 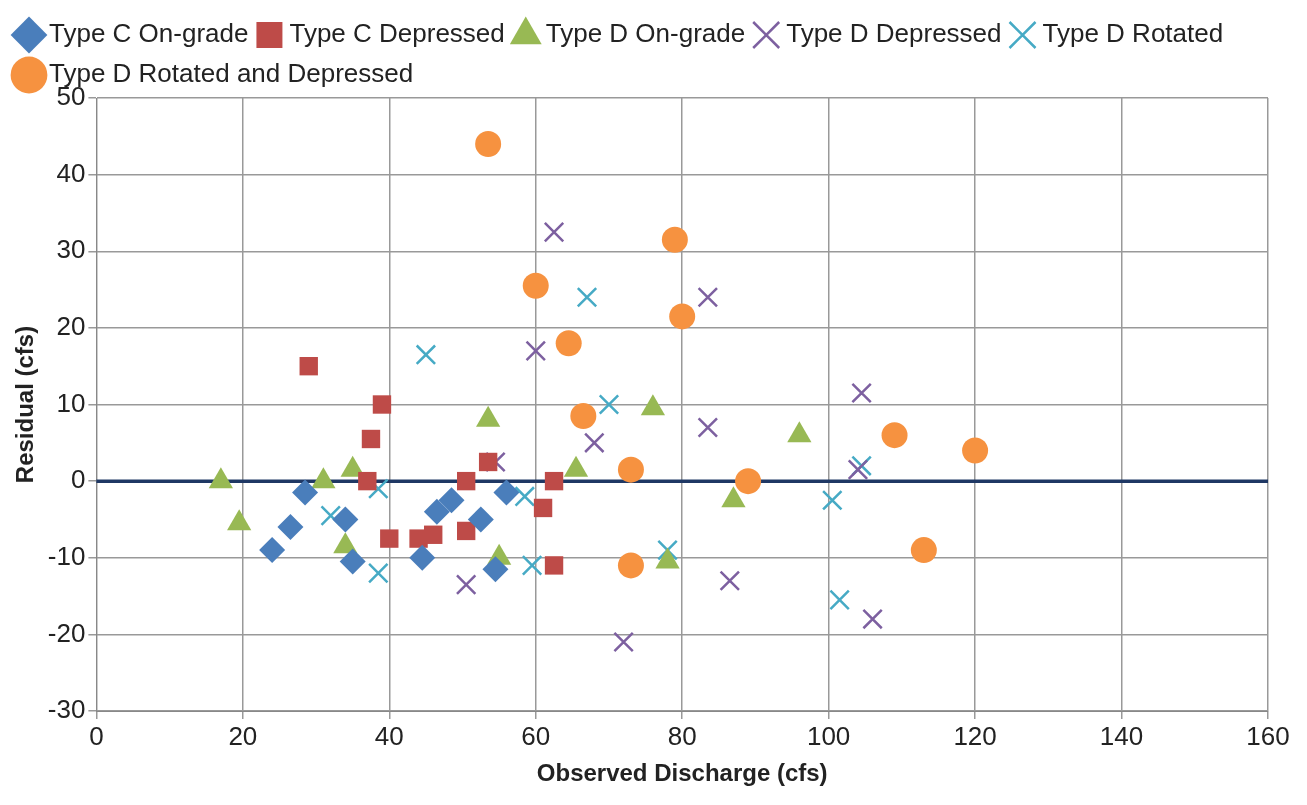 I want to click on x-tick-label: 100, so click(x=828, y=735).